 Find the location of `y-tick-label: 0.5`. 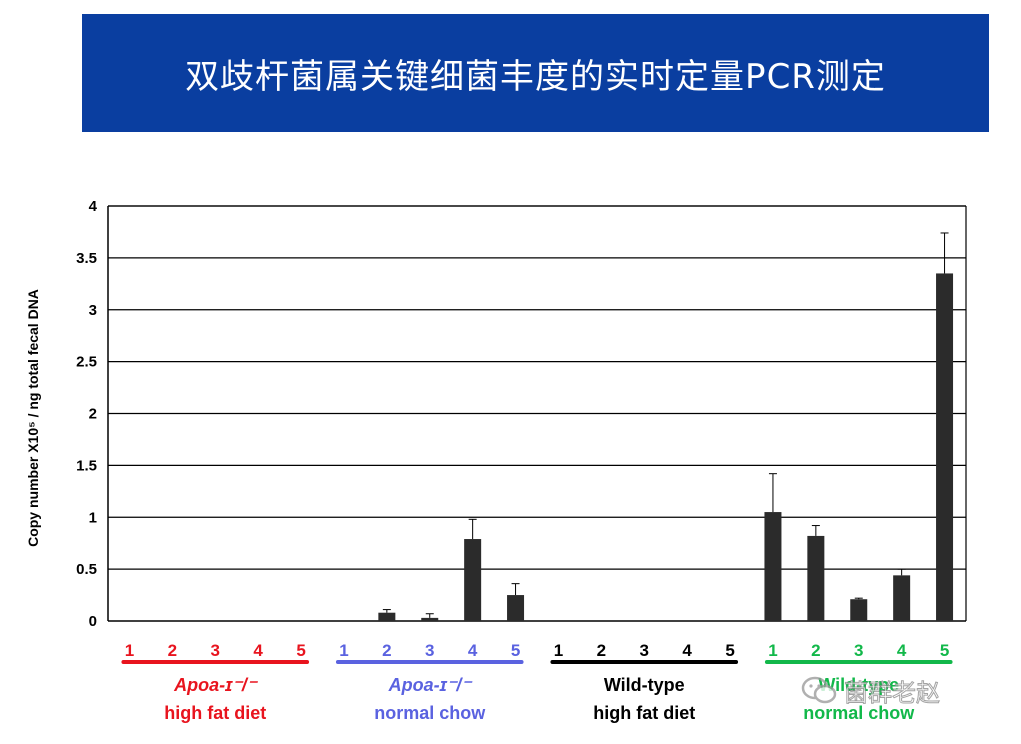

y-tick-label: 0.5 is located at coordinates (86, 569).